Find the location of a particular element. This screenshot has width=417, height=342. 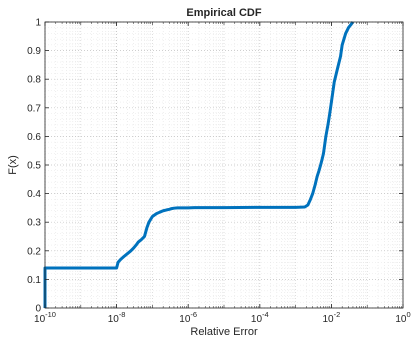

y-tick-label: 0 is located at coordinates (38, 309).